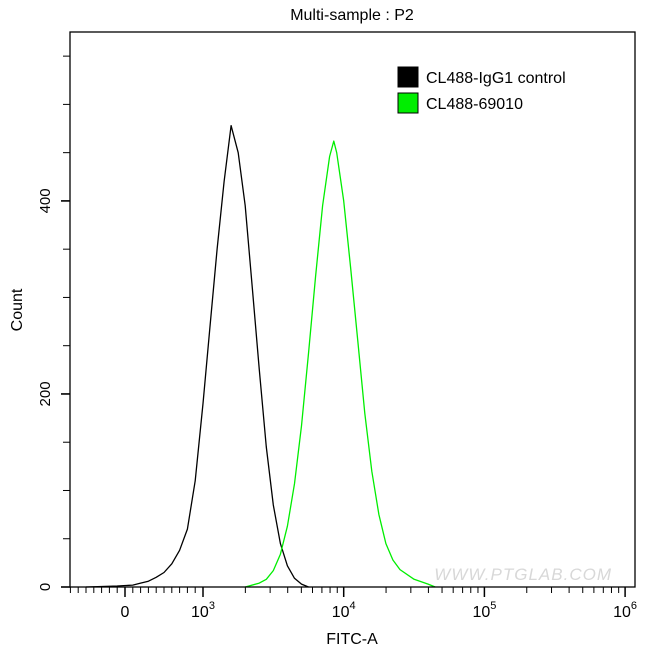  What do you see at coordinates (523, 574) in the screenshot?
I see `watermark: WWW.PTGLAB.COM` at bounding box center [523, 574].